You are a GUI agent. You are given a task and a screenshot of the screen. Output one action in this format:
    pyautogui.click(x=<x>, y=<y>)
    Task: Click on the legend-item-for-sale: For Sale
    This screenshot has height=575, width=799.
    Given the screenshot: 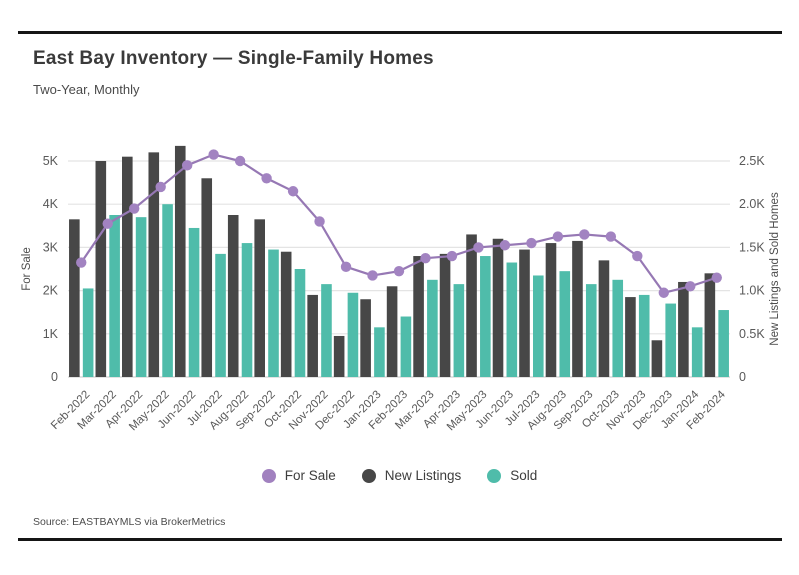 What is the action you would take?
    pyautogui.click(x=298, y=475)
    